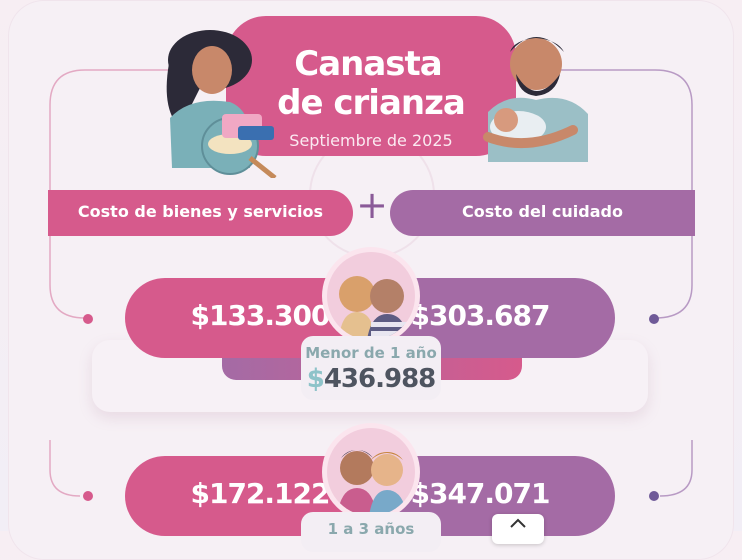 Image resolution: width=742 pixels, height=560 pixels. I want to click on plus-icon: +, so click(372, 205).